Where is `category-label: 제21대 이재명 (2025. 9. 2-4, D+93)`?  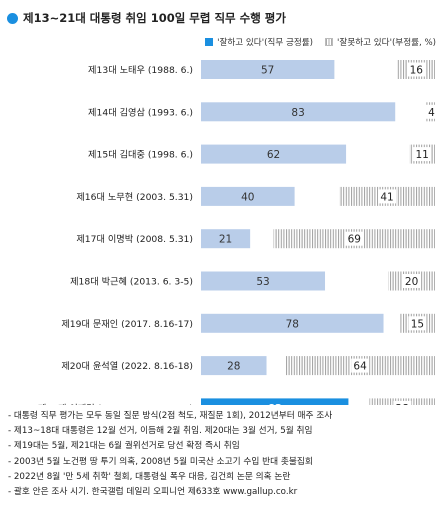
category-label: 제21대 이재명 (2025. 9. 2-4, D+93) is located at coordinates (115, 404).